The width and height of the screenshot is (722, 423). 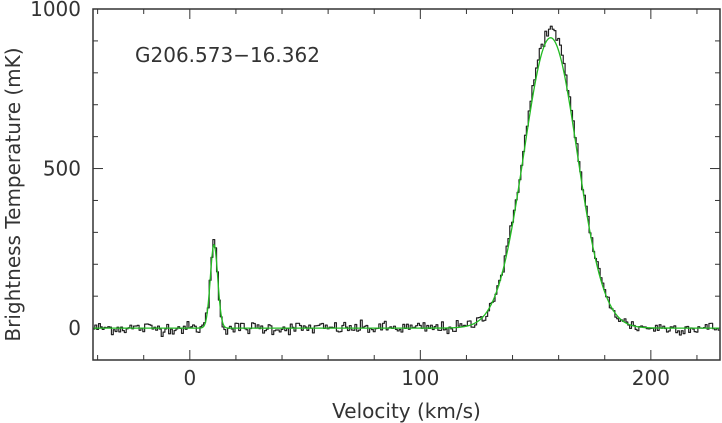 I want to click on source-annotation: G206.573−16.362, so click(x=227, y=55).